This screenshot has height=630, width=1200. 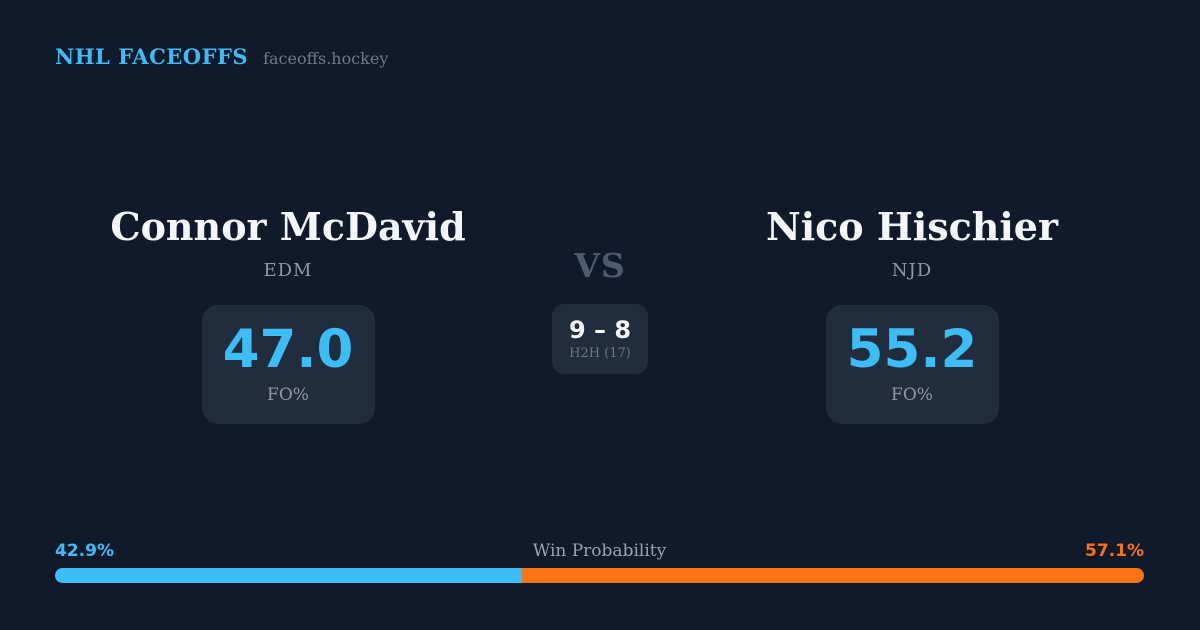 What do you see at coordinates (289, 575) in the screenshot?
I see `win-bar-left-segment` at bounding box center [289, 575].